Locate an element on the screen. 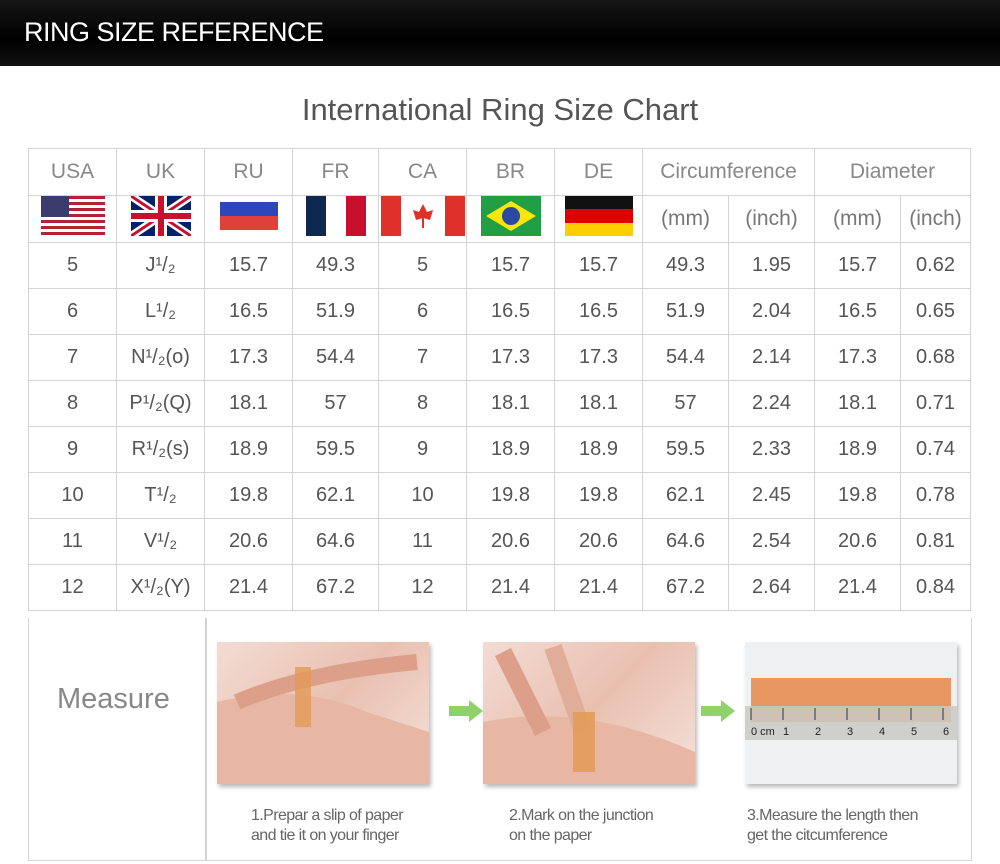  cell-ca: 5 is located at coordinates (422, 265).